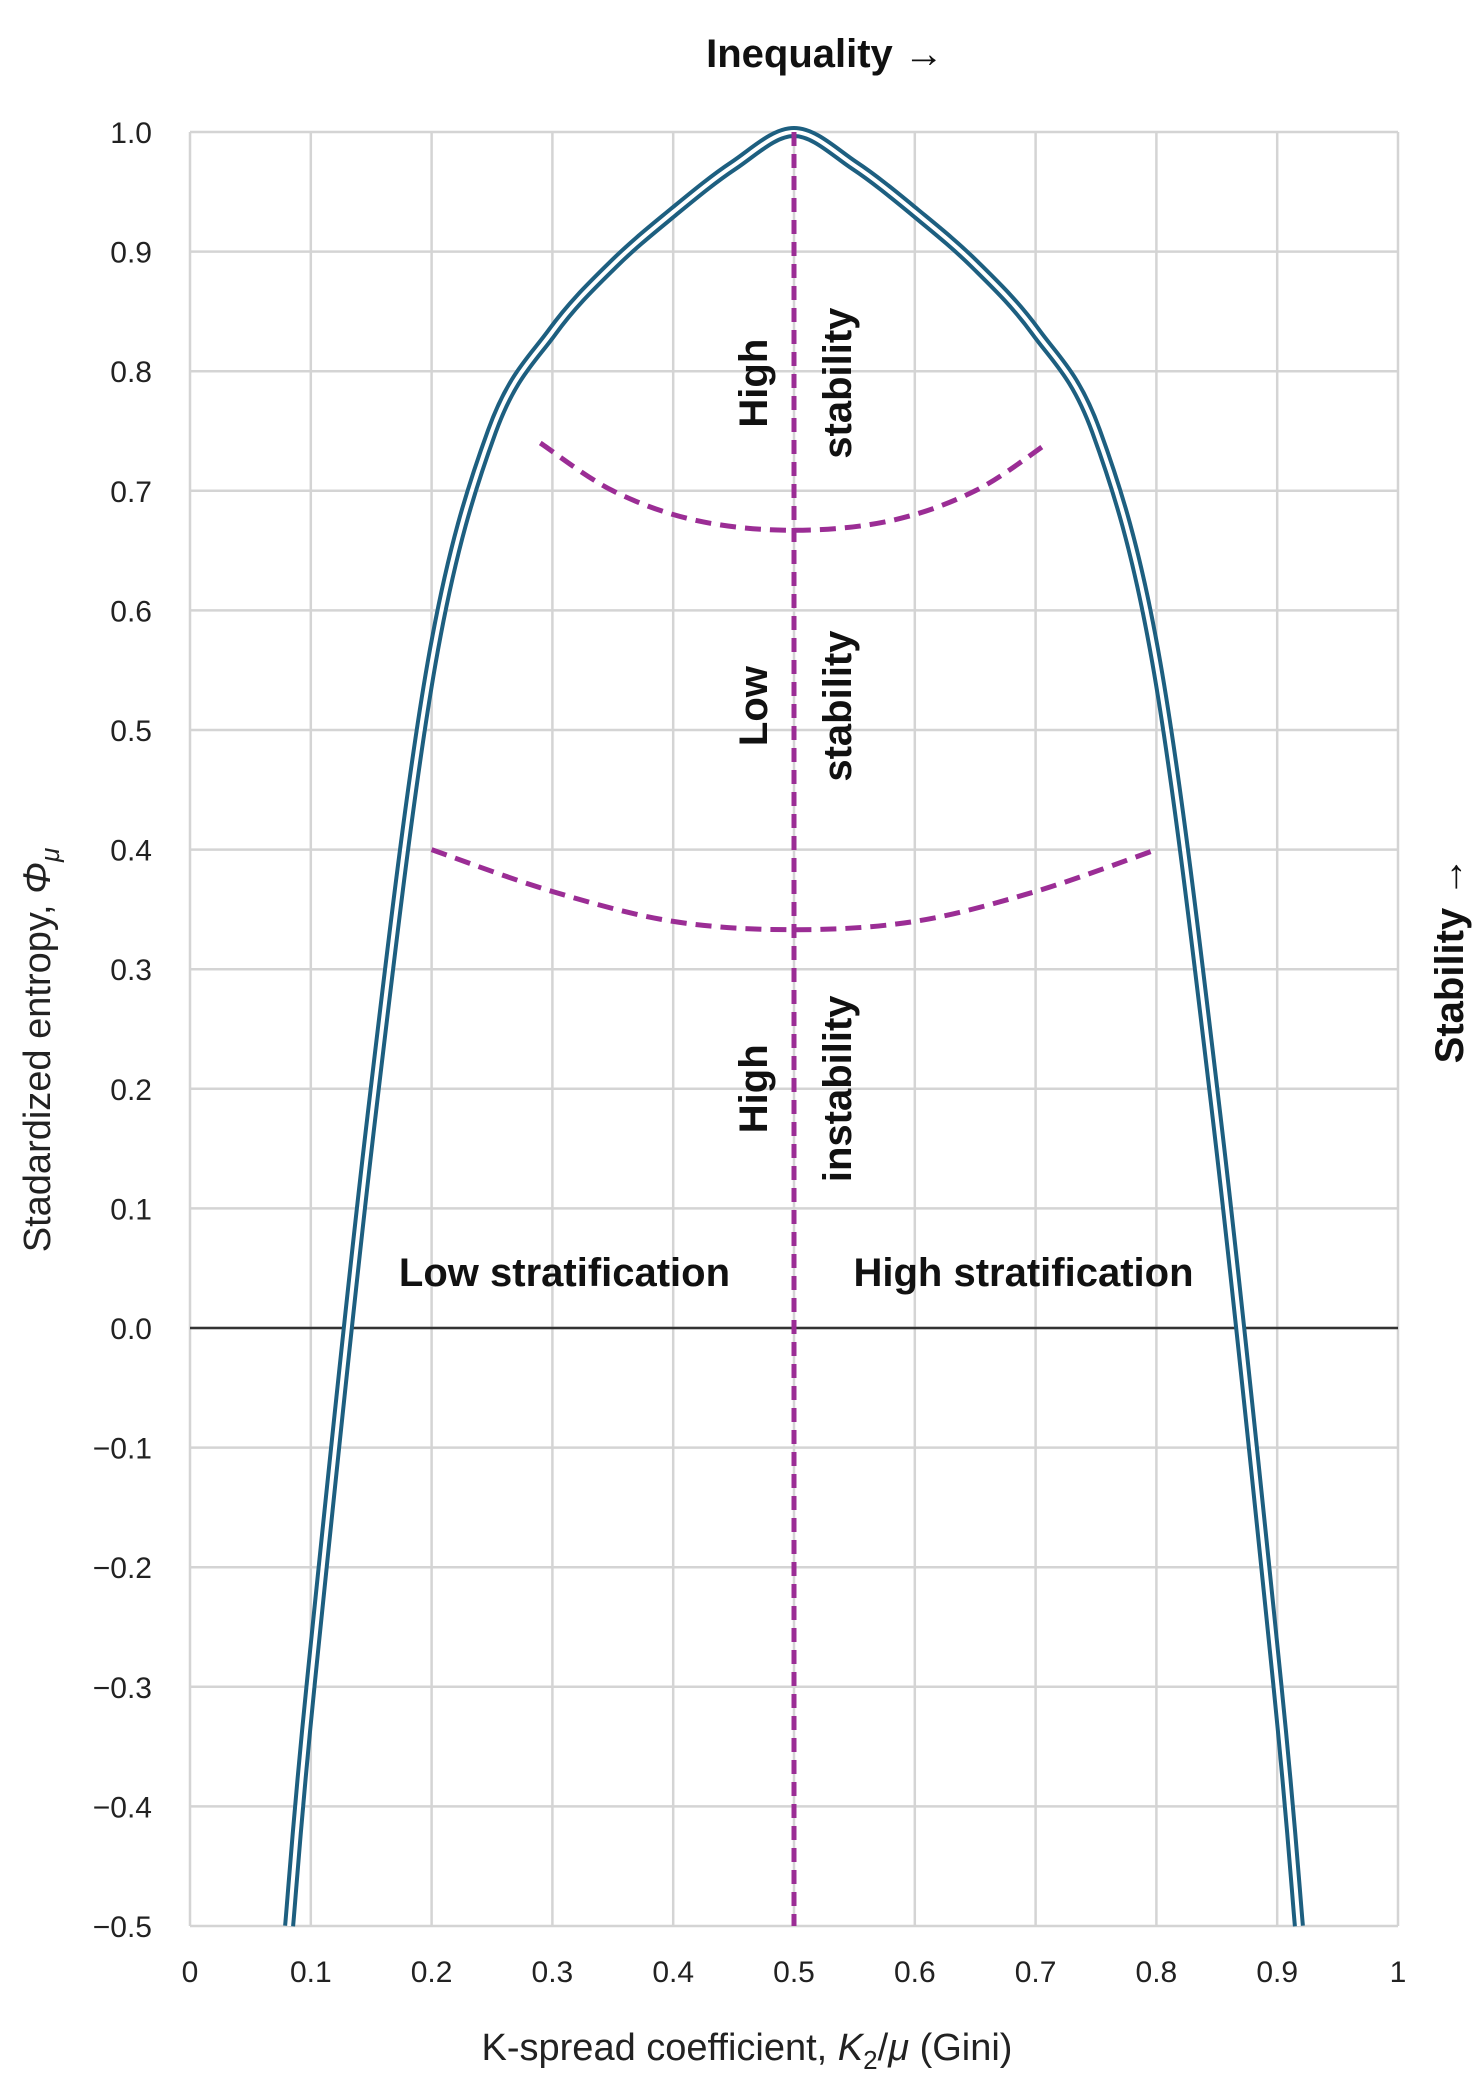 The width and height of the screenshot is (1484, 2081). What do you see at coordinates (1450, 960) in the screenshot?
I see `right-axis-label: Stability →` at bounding box center [1450, 960].